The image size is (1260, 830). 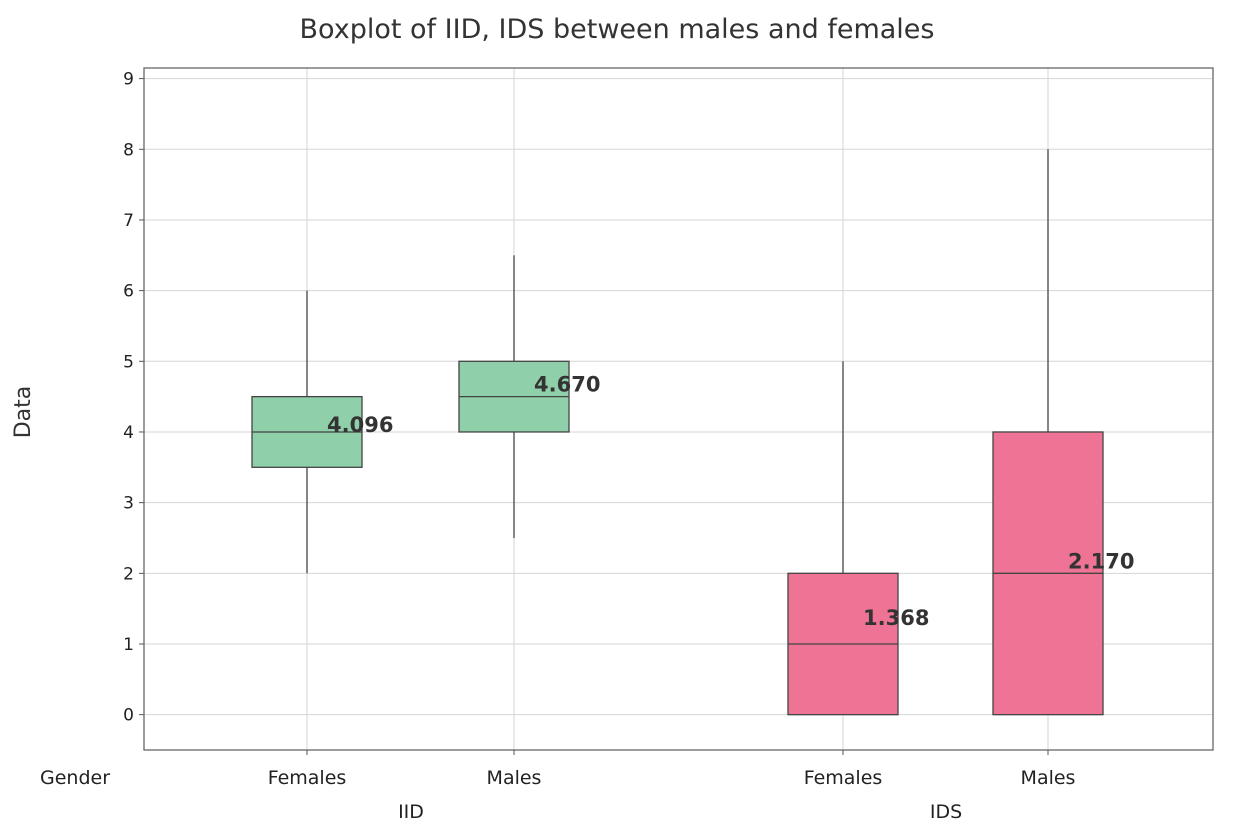 What do you see at coordinates (128, 433) in the screenshot?
I see `y-tick-label: 4` at bounding box center [128, 433].